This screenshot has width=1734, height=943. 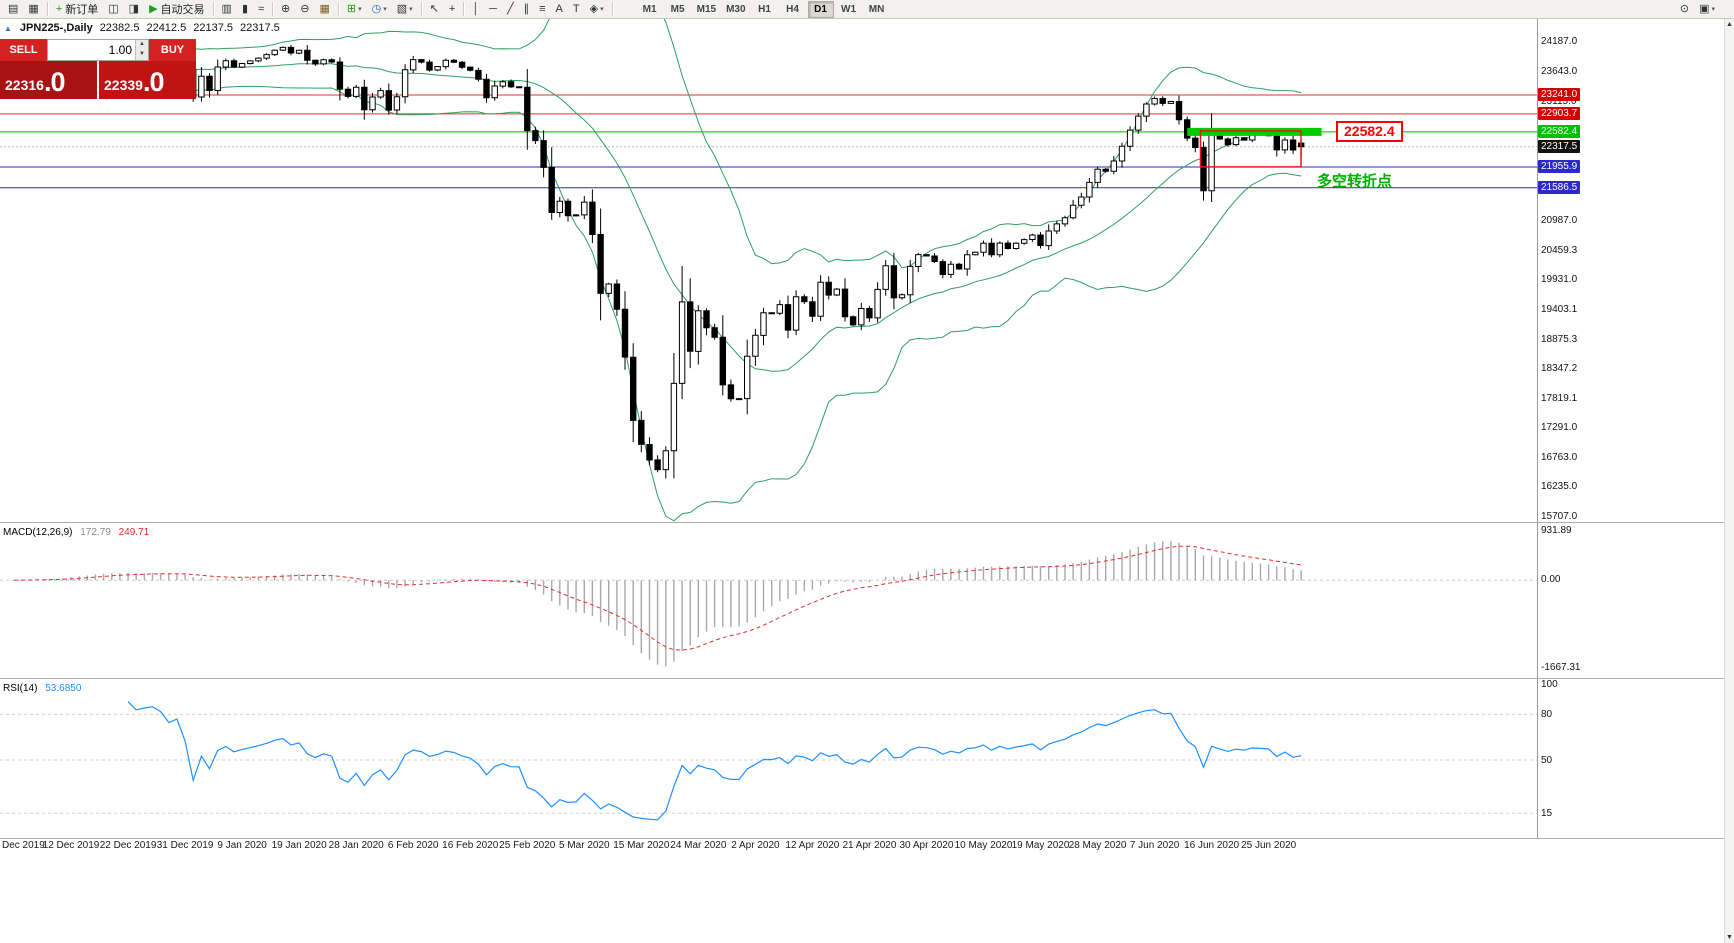 I want to click on green-level-band, so click(x=1254, y=131).